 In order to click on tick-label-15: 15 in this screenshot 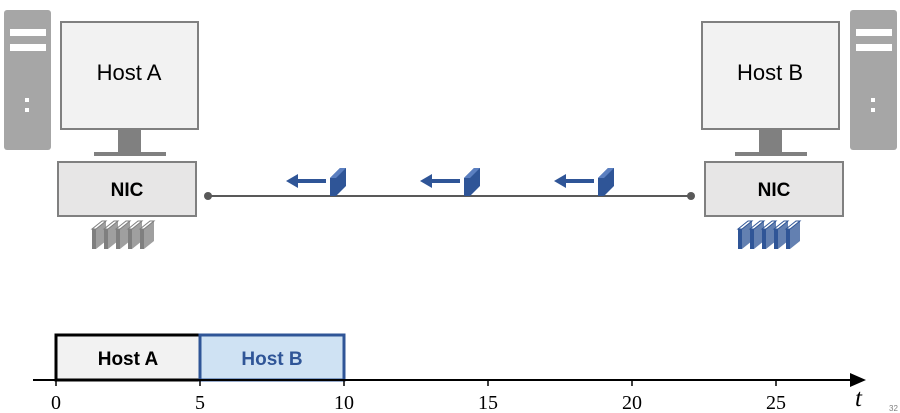, I will do `click(488, 402)`.